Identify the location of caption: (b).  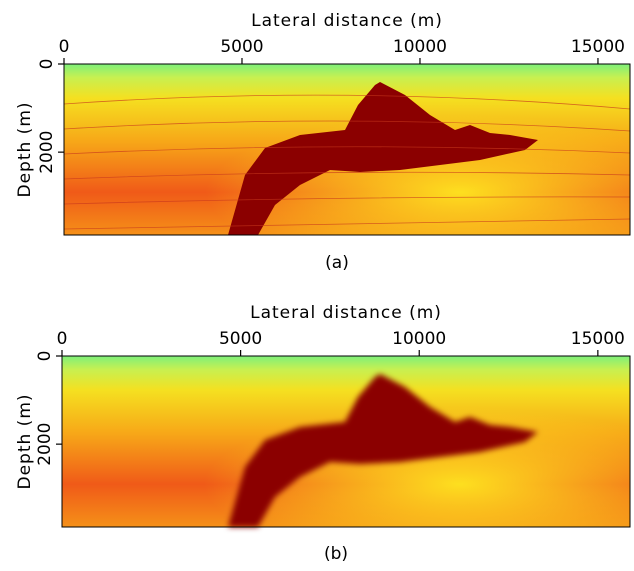
(336, 554).